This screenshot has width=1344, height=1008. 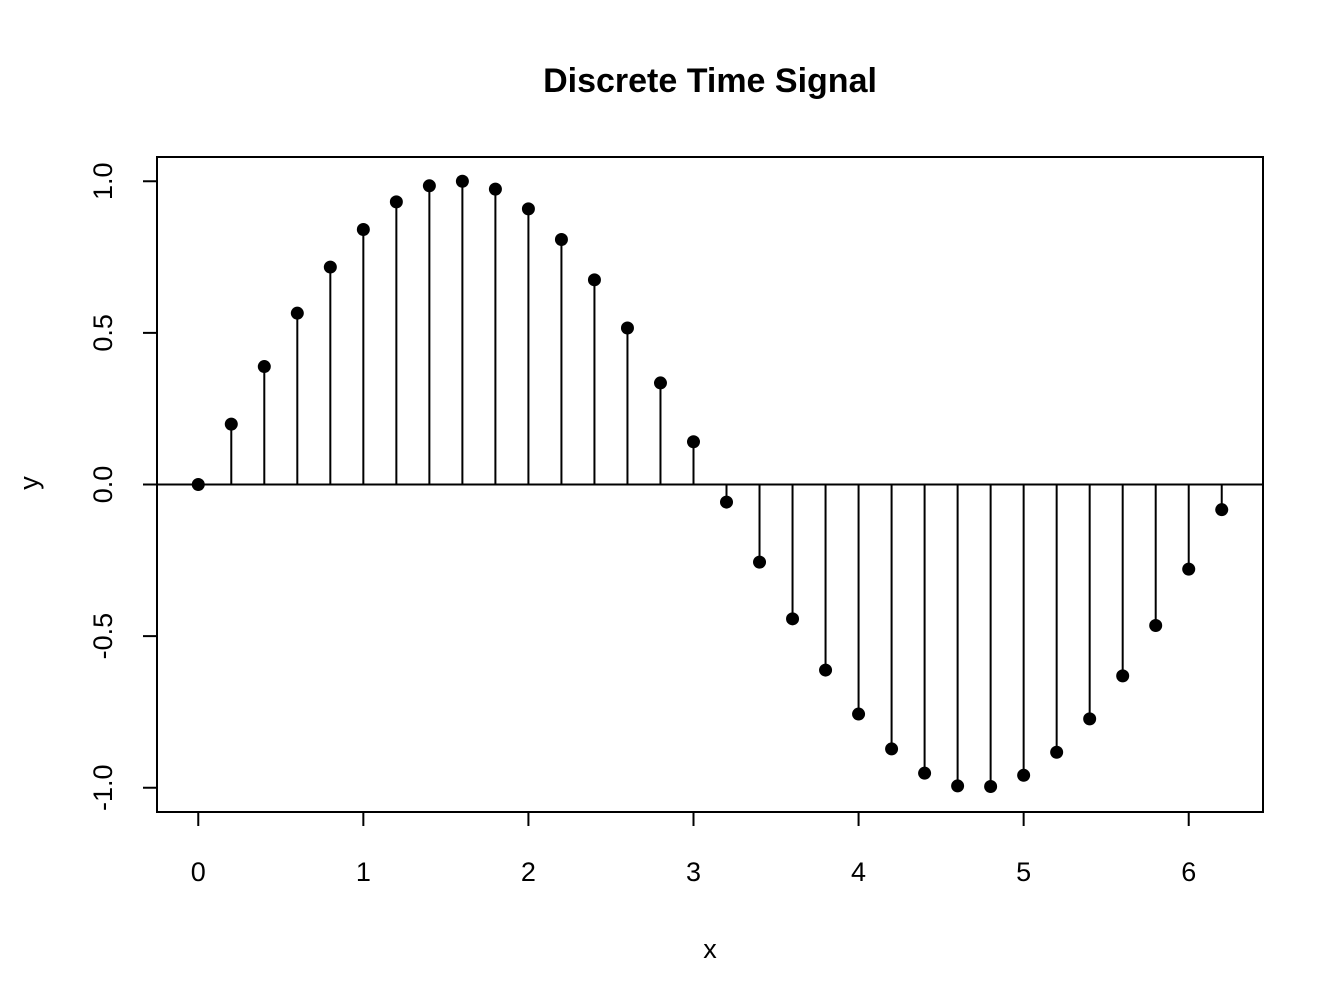 What do you see at coordinates (1023, 872) in the screenshot?
I see `x-tick-label: 5` at bounding box center [1023, 872].